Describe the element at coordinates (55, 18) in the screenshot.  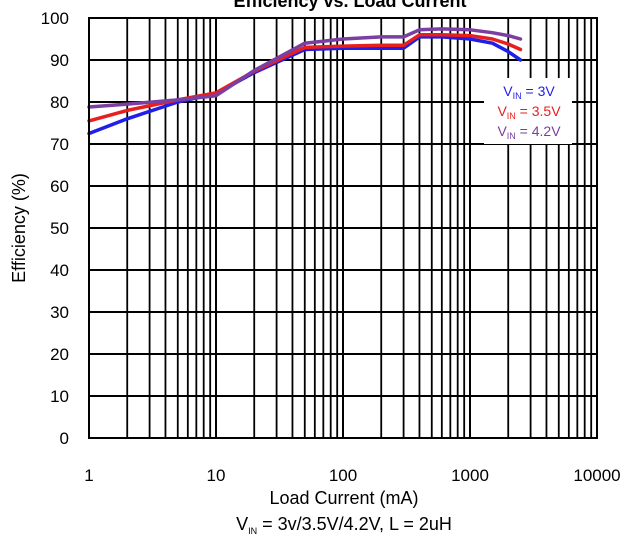
I see `y-tick-label: 100` at that location.